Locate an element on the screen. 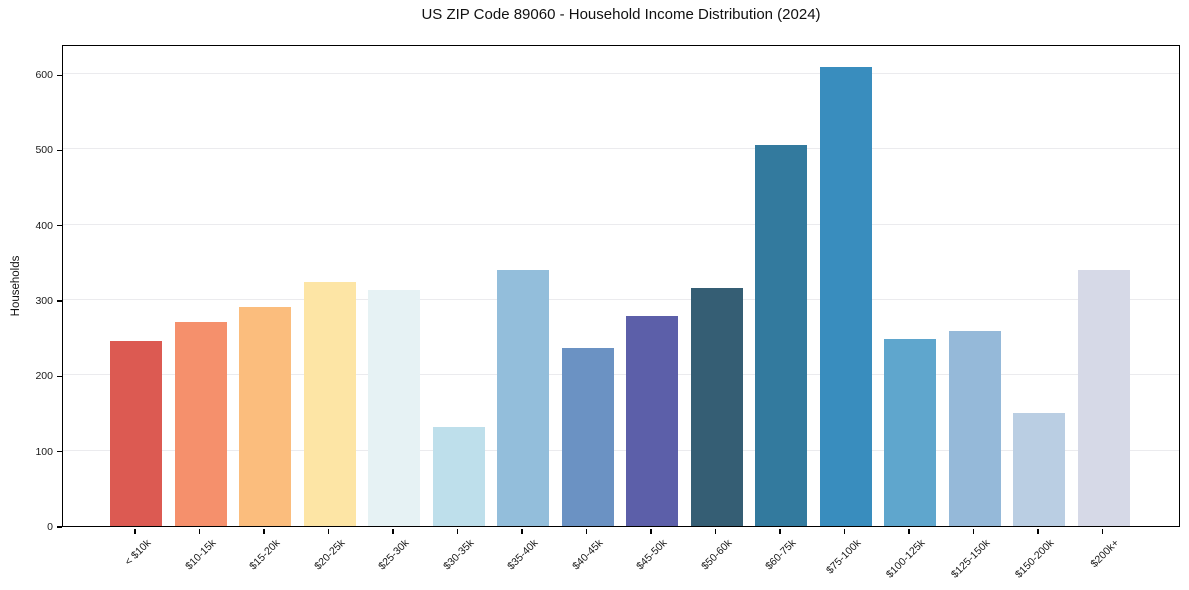 This screenshot has width=1189, height=590. y-tick-label: 600 is located at coordinates (44, 75).